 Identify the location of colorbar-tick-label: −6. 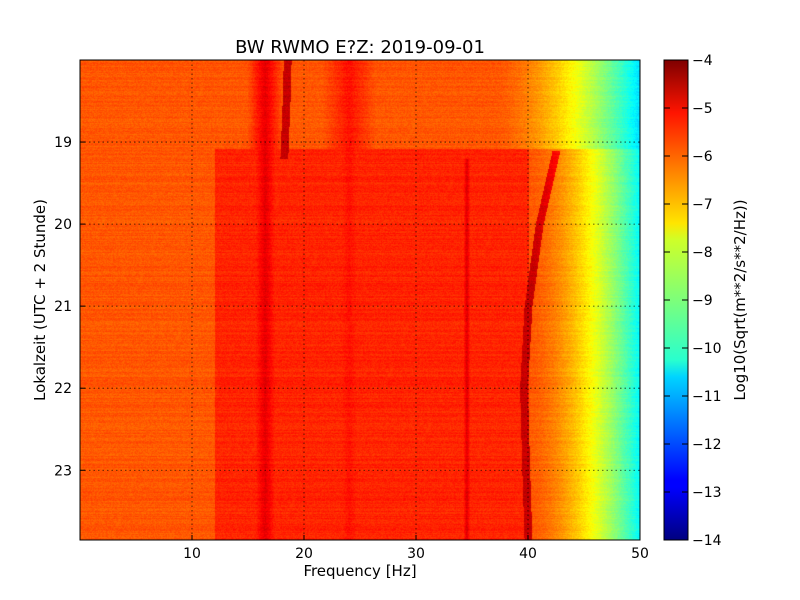
(702, 157).